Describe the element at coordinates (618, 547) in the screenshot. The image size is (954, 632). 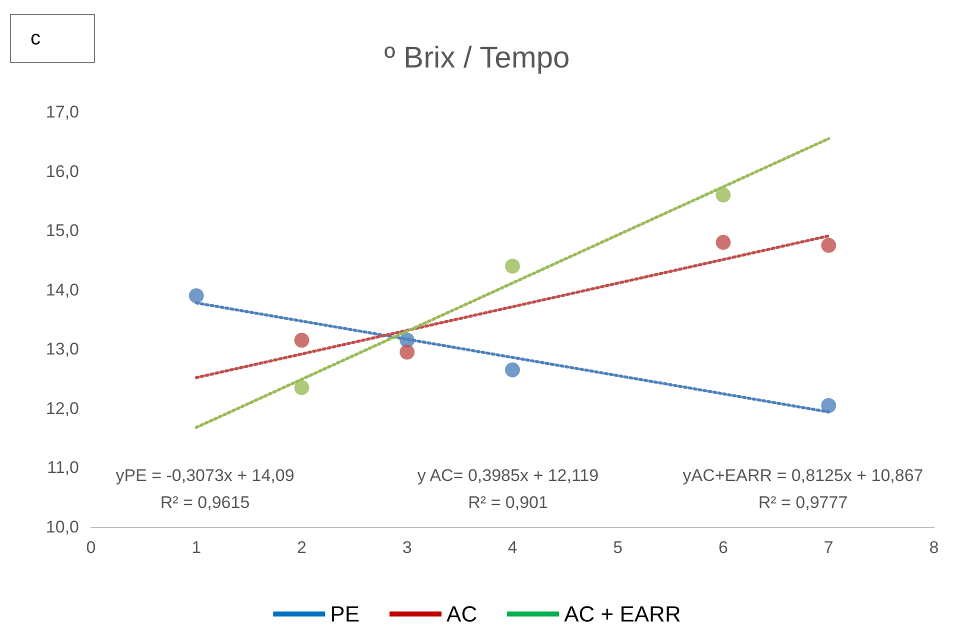
I see `x-tick-label: 5` at that location.